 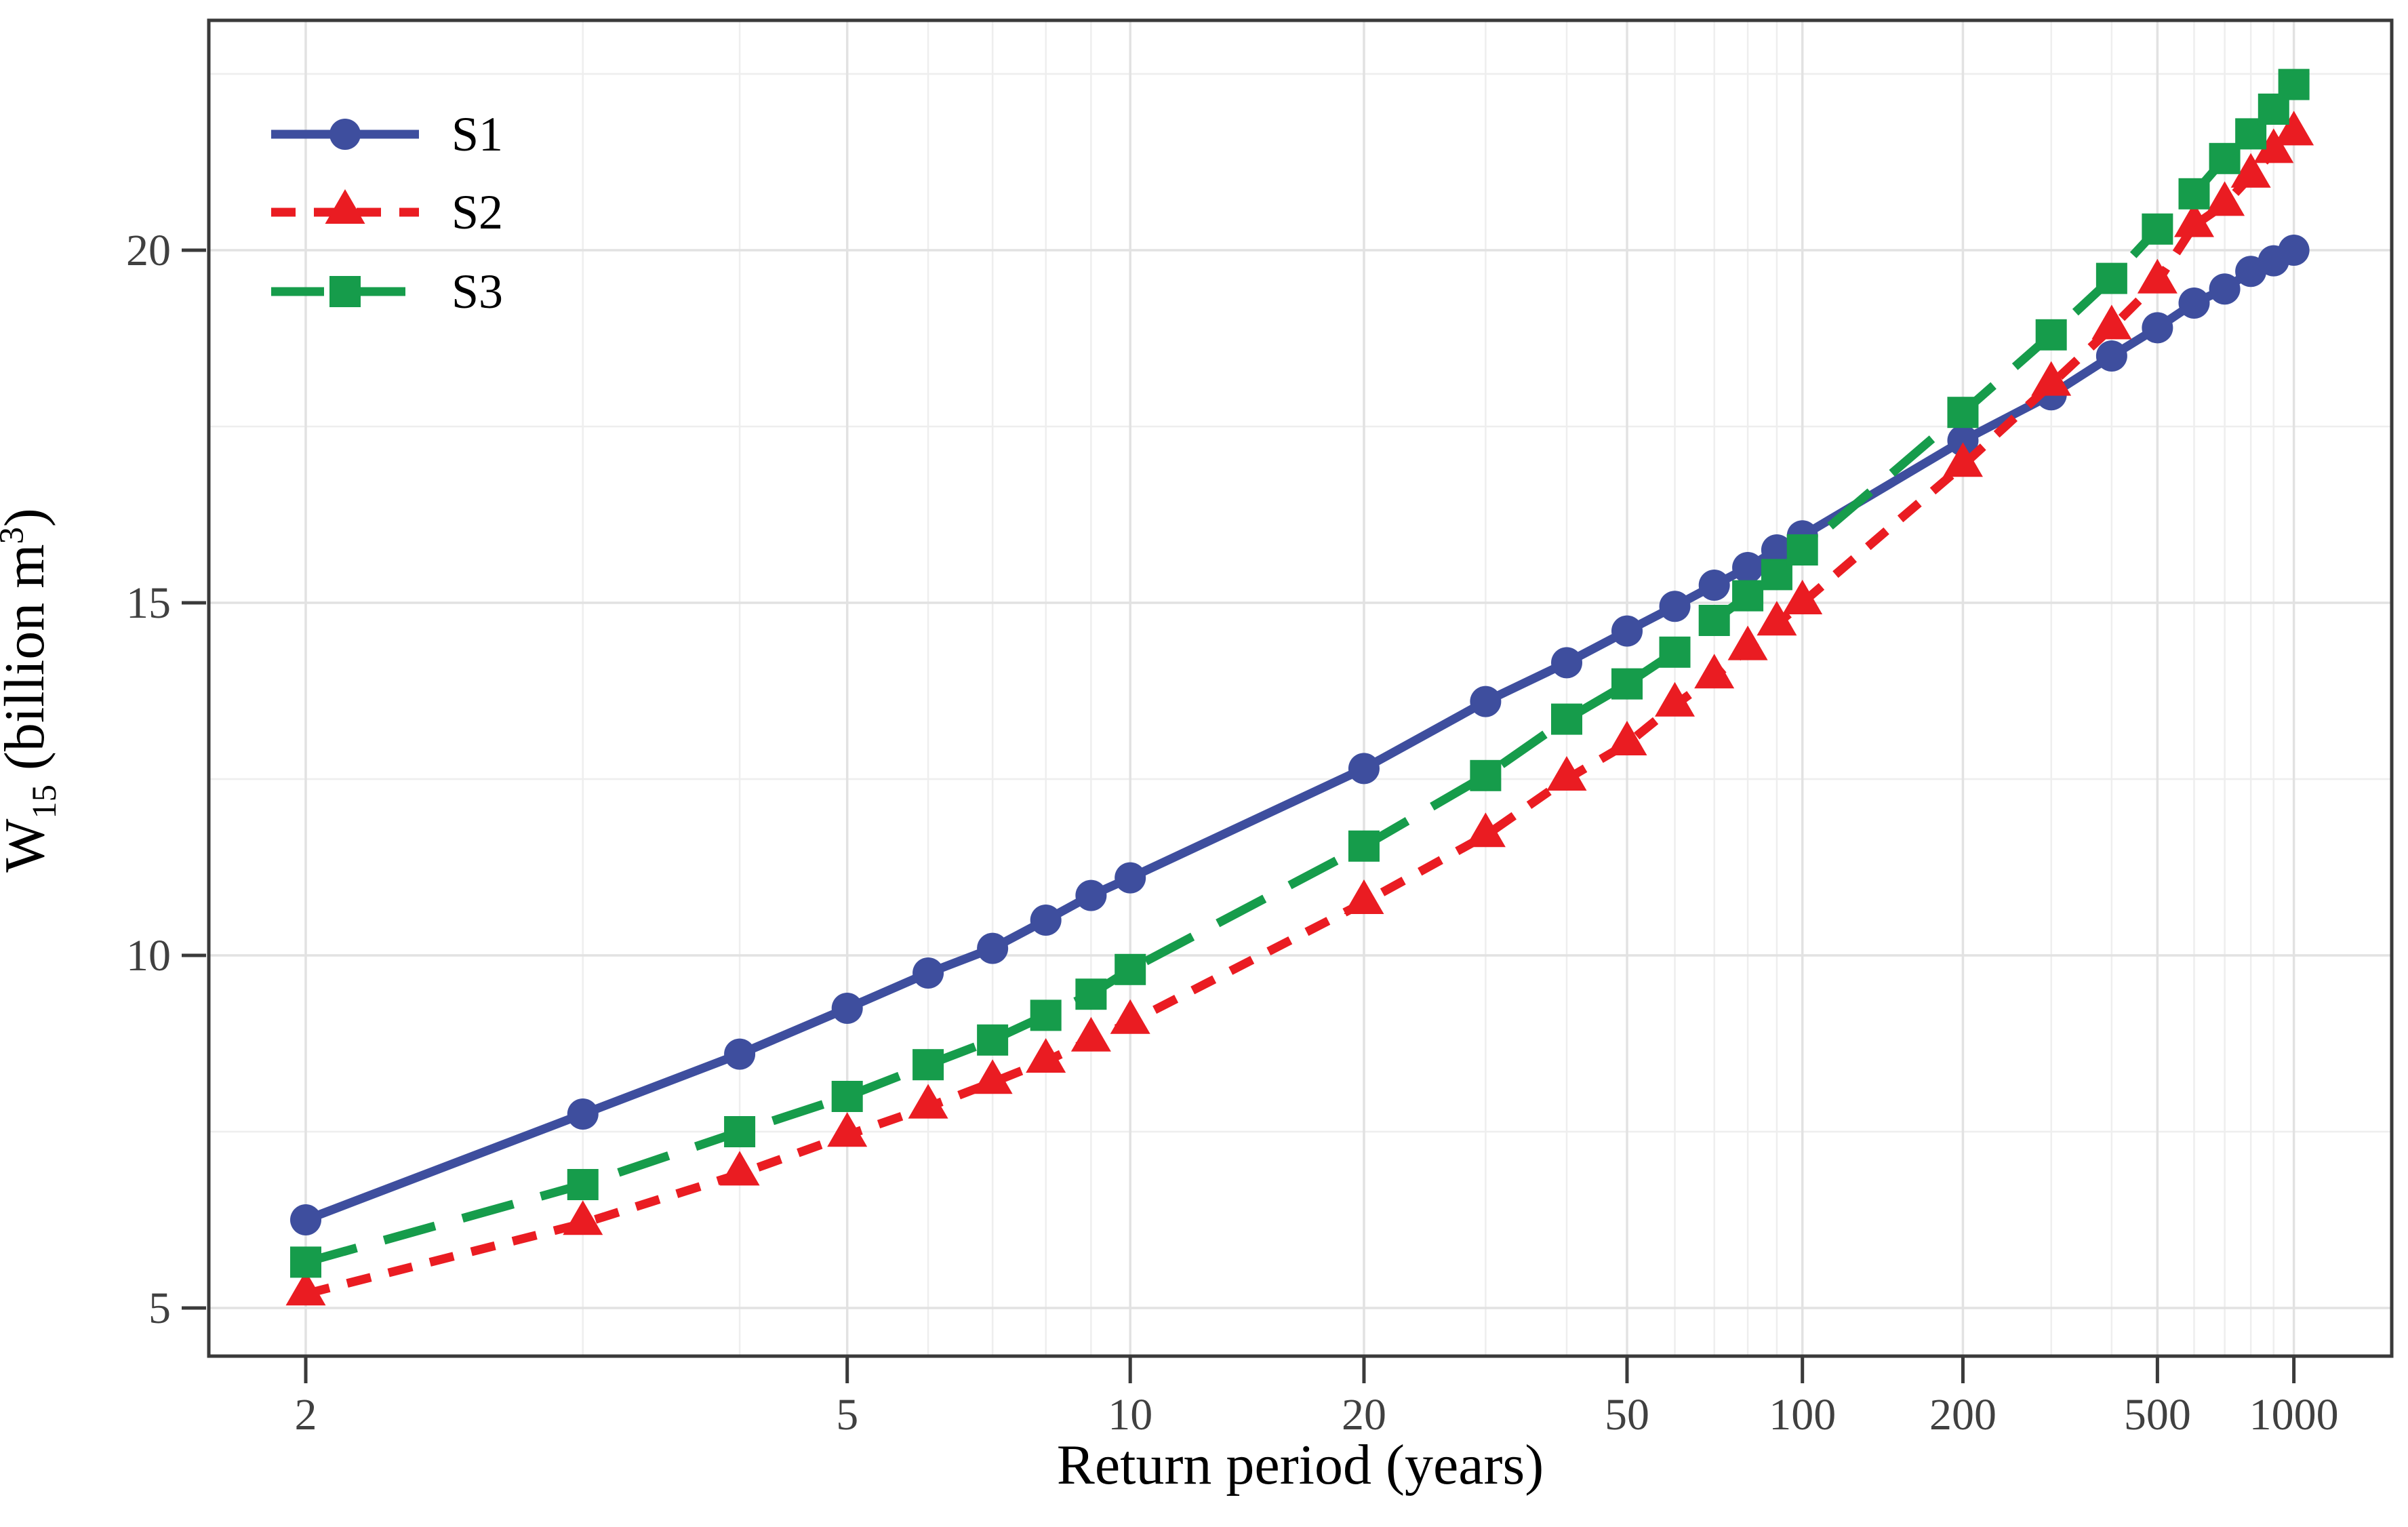 What do you see at coordinates (148, 250) in the screenshot?
I see `y-tick-label-20: 20` at bounding box center [148, 250].